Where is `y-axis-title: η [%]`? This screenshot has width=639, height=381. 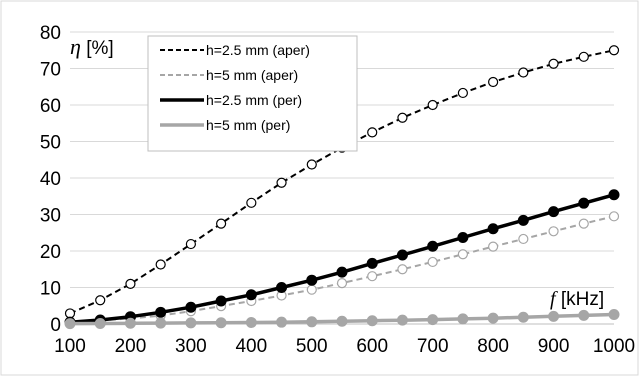 y-axis-title: η [%] is located at coordinates (92, 46).